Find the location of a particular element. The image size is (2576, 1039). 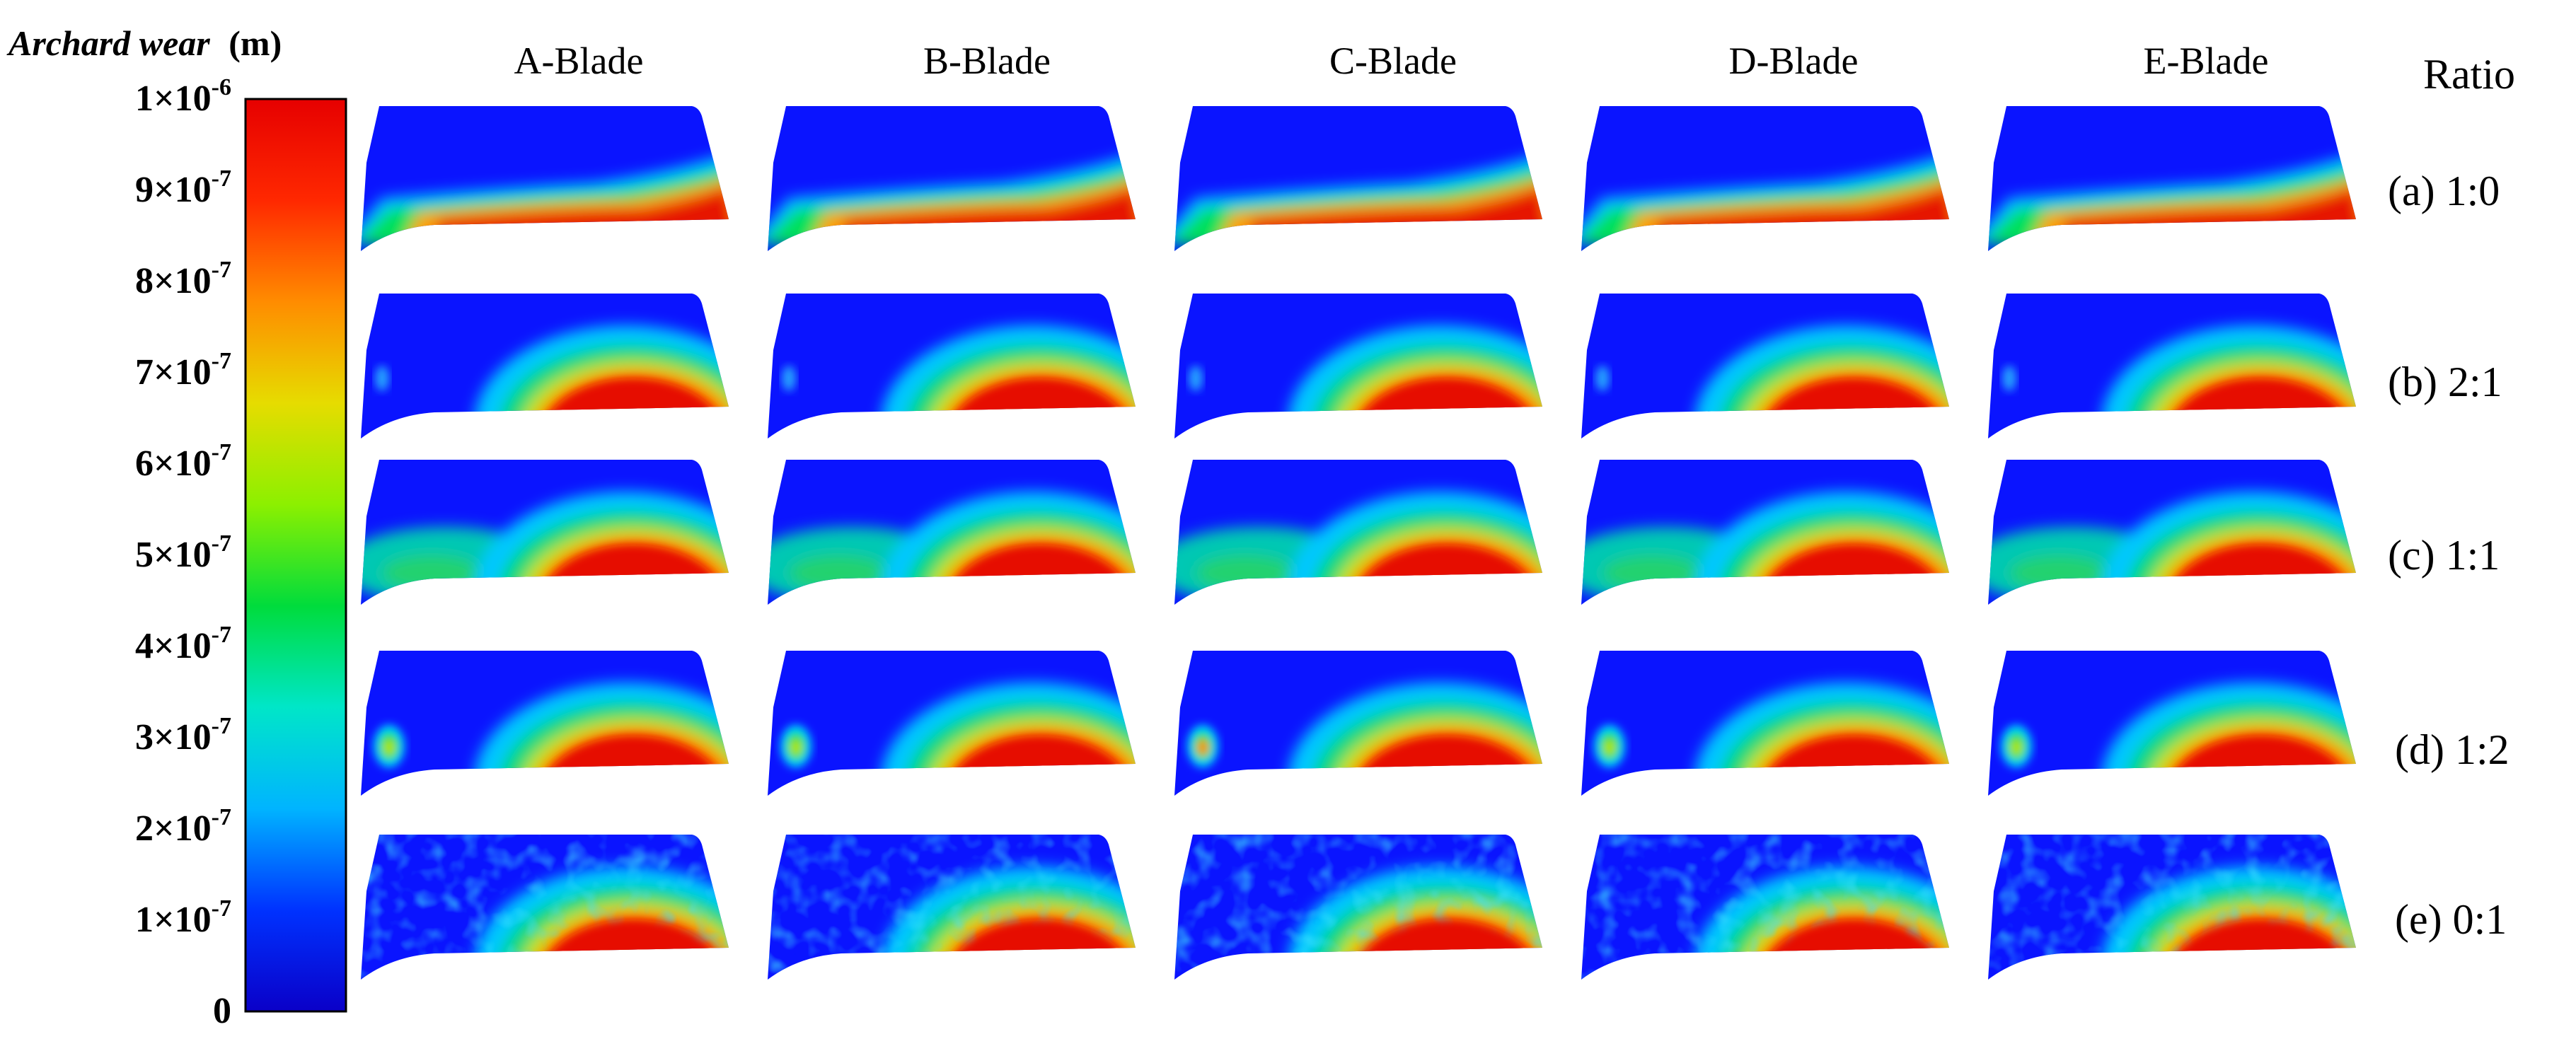

legend-title: Archard wear (m) is located at coordinates (144, 43).